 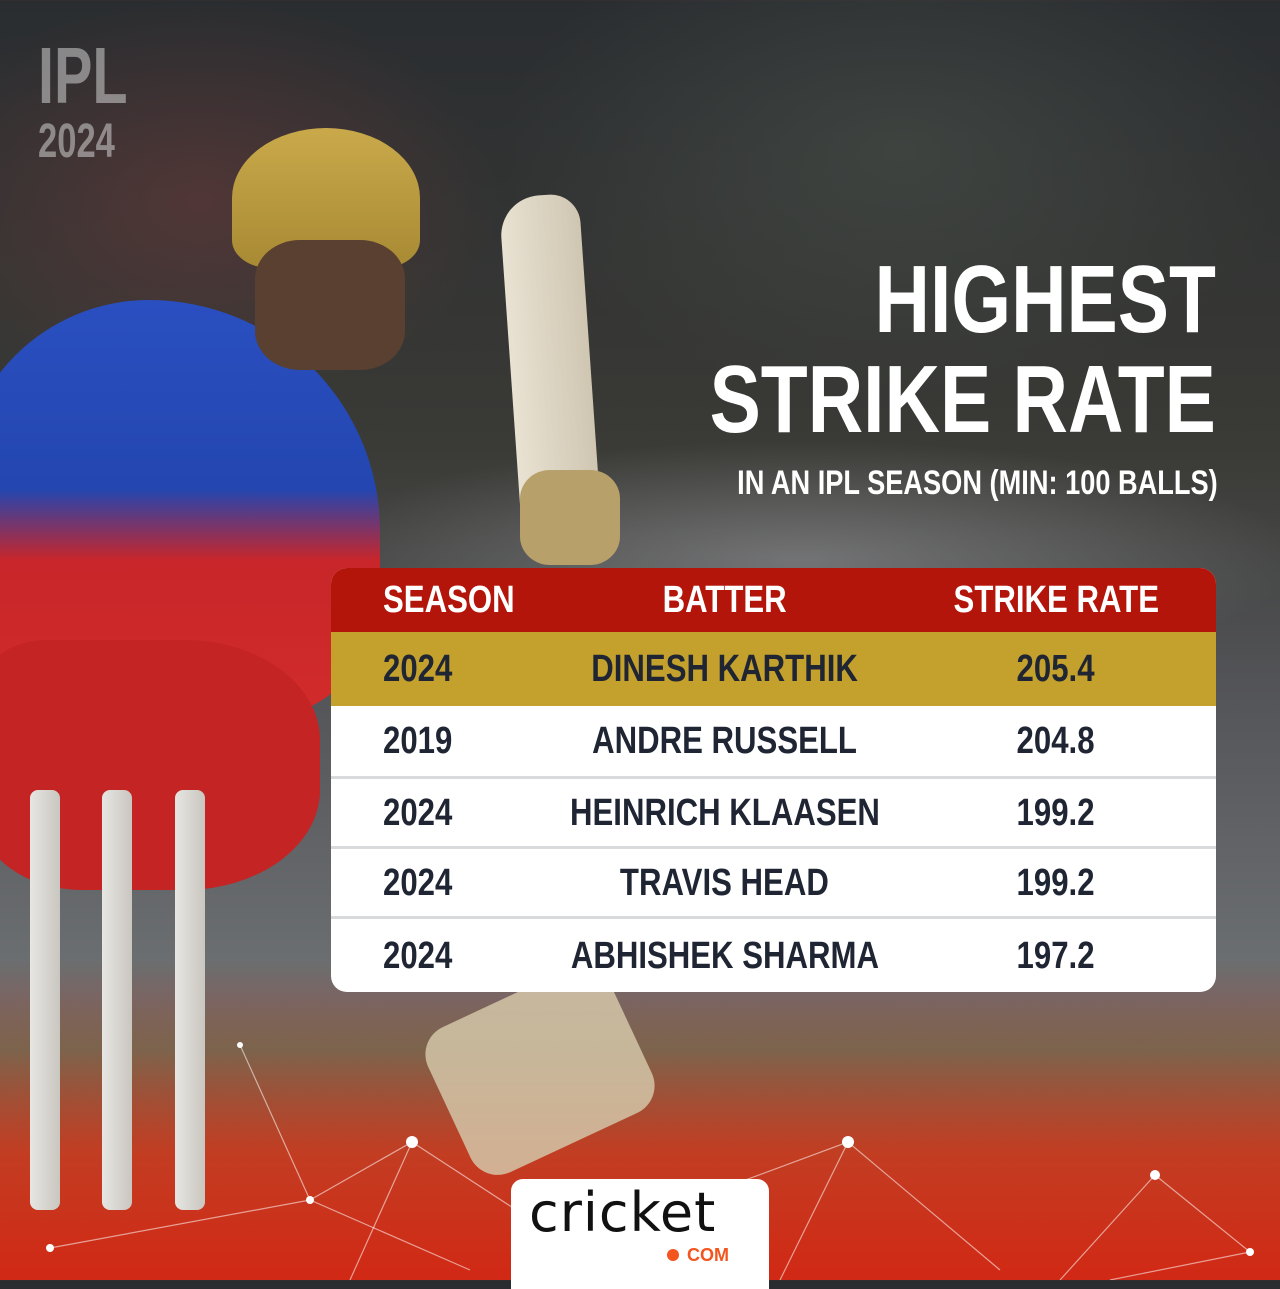 I want to click on header-strike-rate-cell: STRIKE RATE, so click(x=1056, y=600).